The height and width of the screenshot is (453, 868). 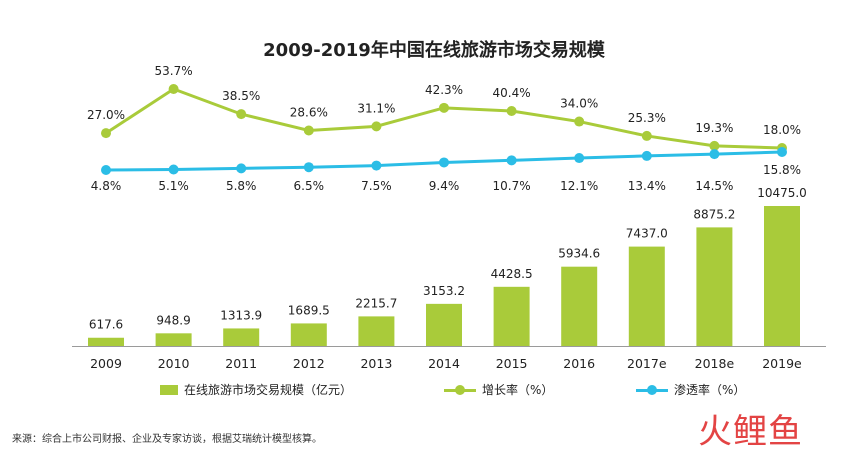 I want to click on bar-2013, so click(x=376, y=331).